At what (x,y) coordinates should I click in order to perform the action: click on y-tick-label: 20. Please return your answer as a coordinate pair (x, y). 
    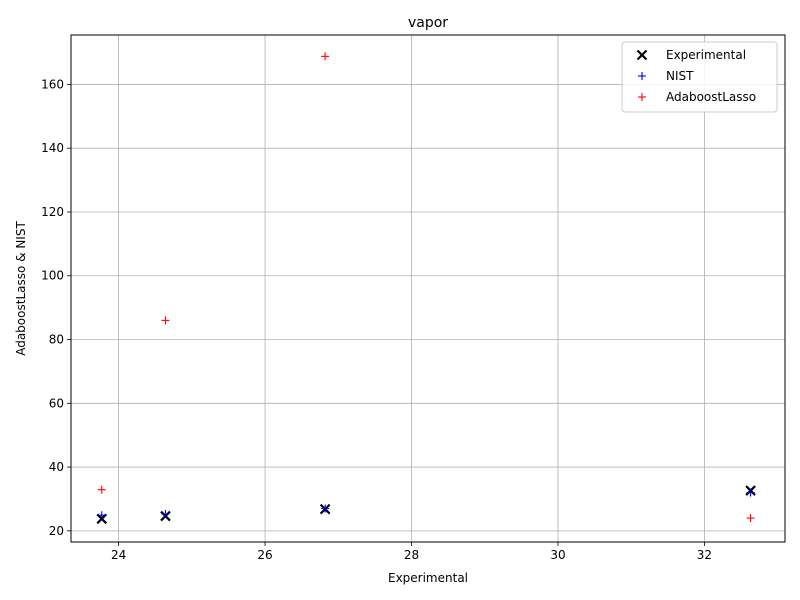
    Looking at the image, I should click on (56, 531).